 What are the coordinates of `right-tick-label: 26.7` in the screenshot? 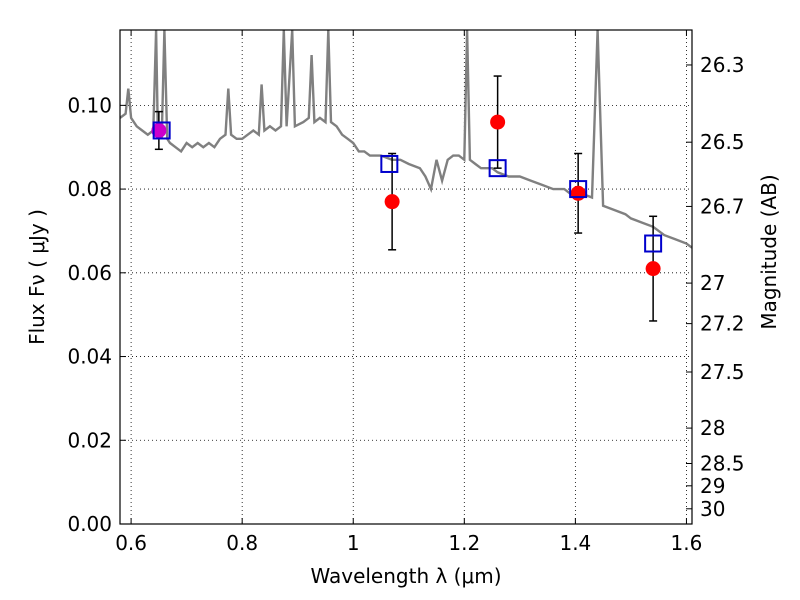 It's located at (722, 206).